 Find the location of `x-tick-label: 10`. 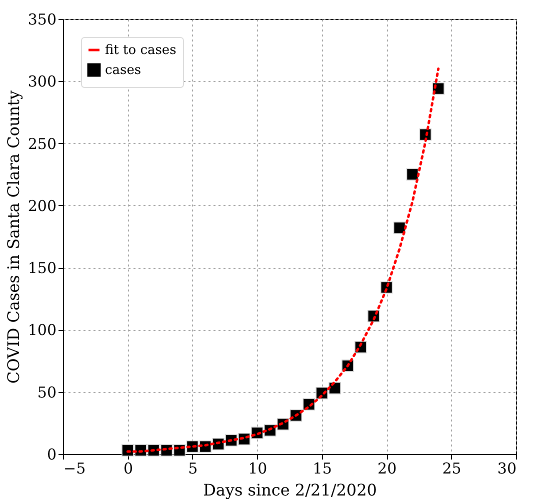

x-tick-label: 10 is located at coordinates (258, 469).